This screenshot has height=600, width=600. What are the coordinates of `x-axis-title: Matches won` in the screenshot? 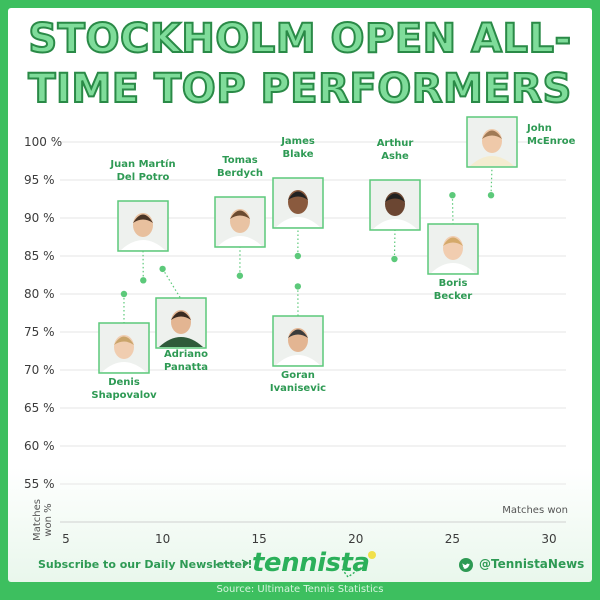 It's located at (535, 510).